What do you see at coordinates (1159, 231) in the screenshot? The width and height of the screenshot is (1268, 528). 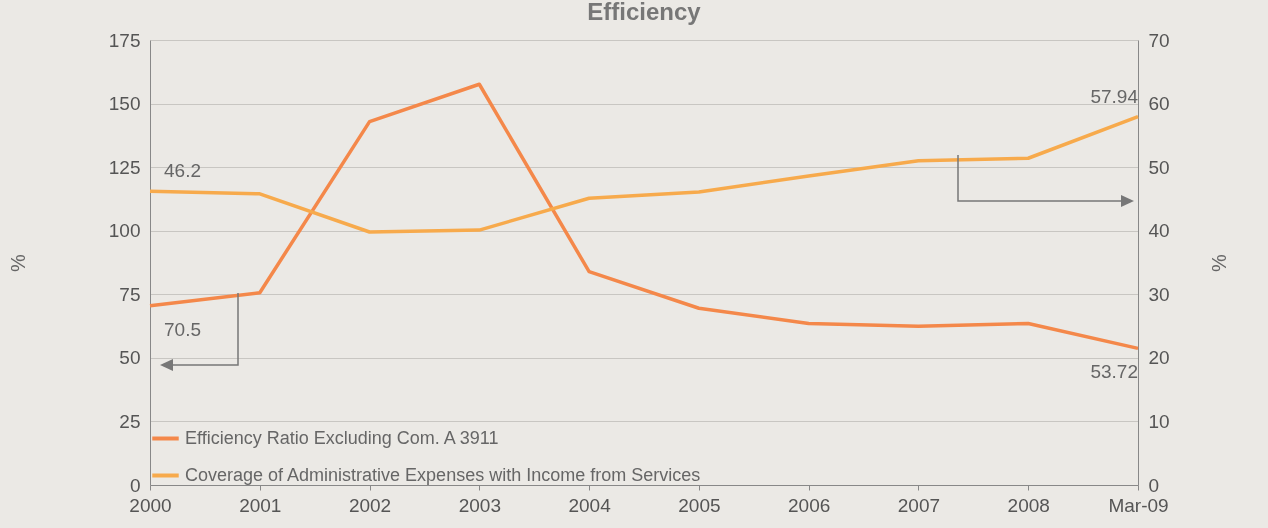 I see `y2-tick-label: 40` at bounding box center [1159, 231].